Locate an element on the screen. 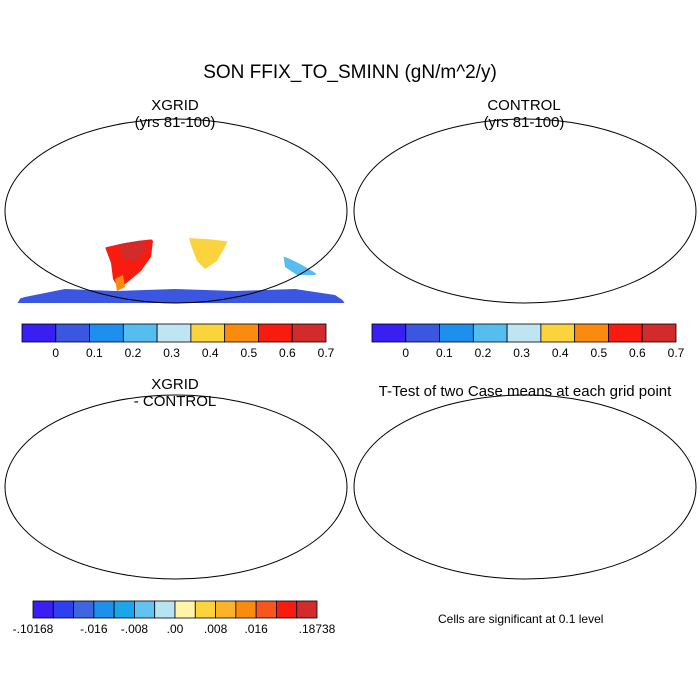  xgrid-map-outline is located at coordinates (176, 211).